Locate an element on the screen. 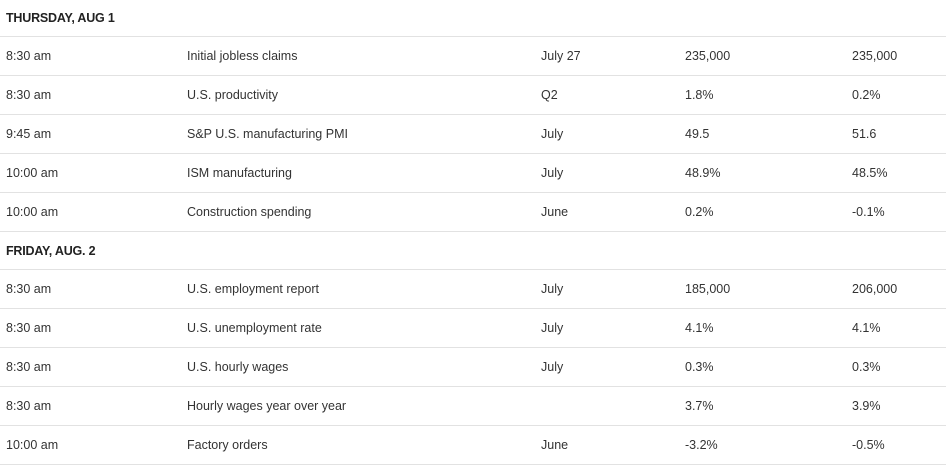 This screenshot has width=952, height=470. value-cell: 48.9% is located at coordinates (703, 173).